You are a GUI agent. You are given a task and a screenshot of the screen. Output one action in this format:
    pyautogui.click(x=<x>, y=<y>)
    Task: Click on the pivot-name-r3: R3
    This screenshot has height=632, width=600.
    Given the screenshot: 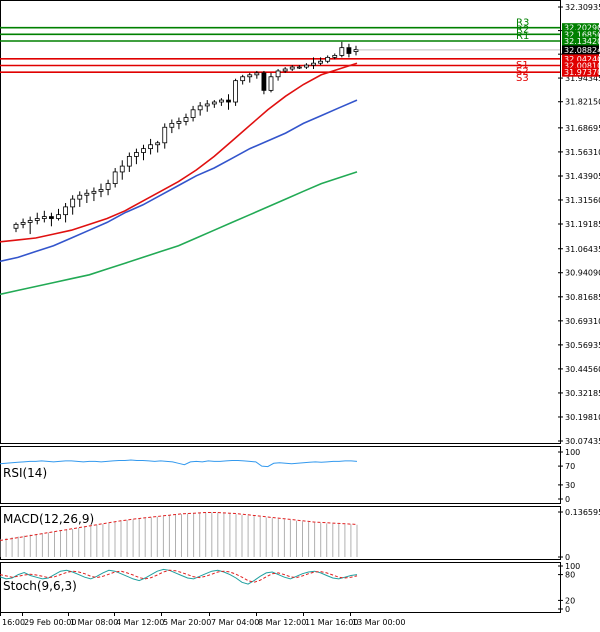 What is the action you would take?
    pyautogui.click(x=522, y=23)
    